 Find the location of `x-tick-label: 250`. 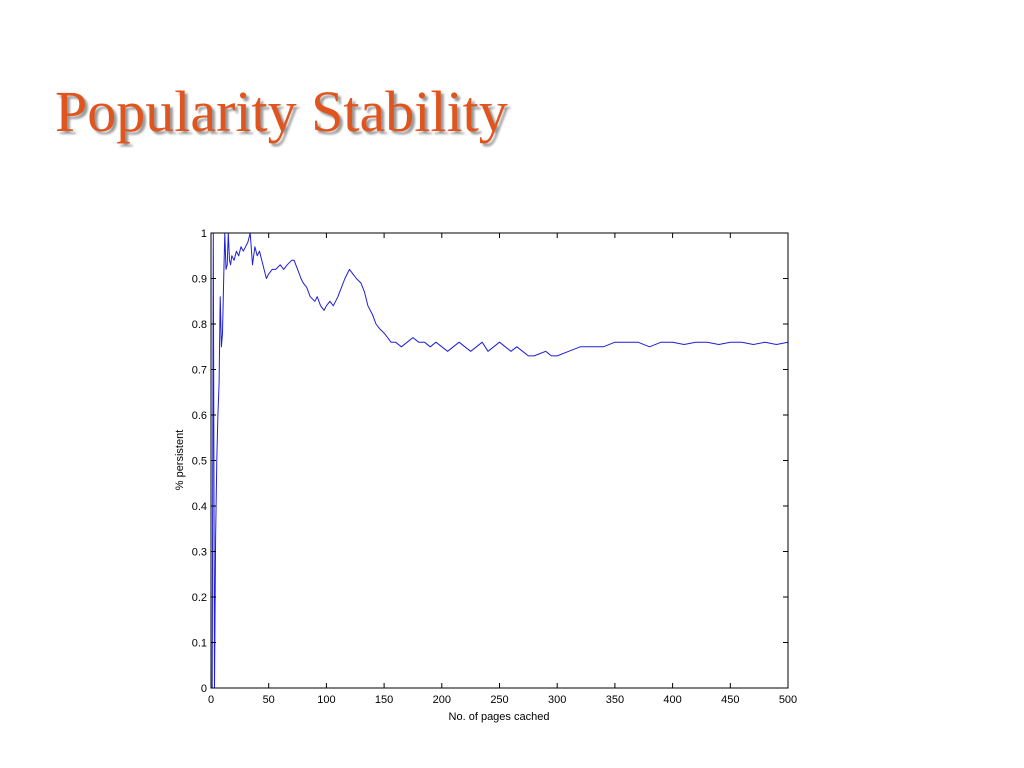

x-tick-label: 250 is located at coordinates (499, 700).